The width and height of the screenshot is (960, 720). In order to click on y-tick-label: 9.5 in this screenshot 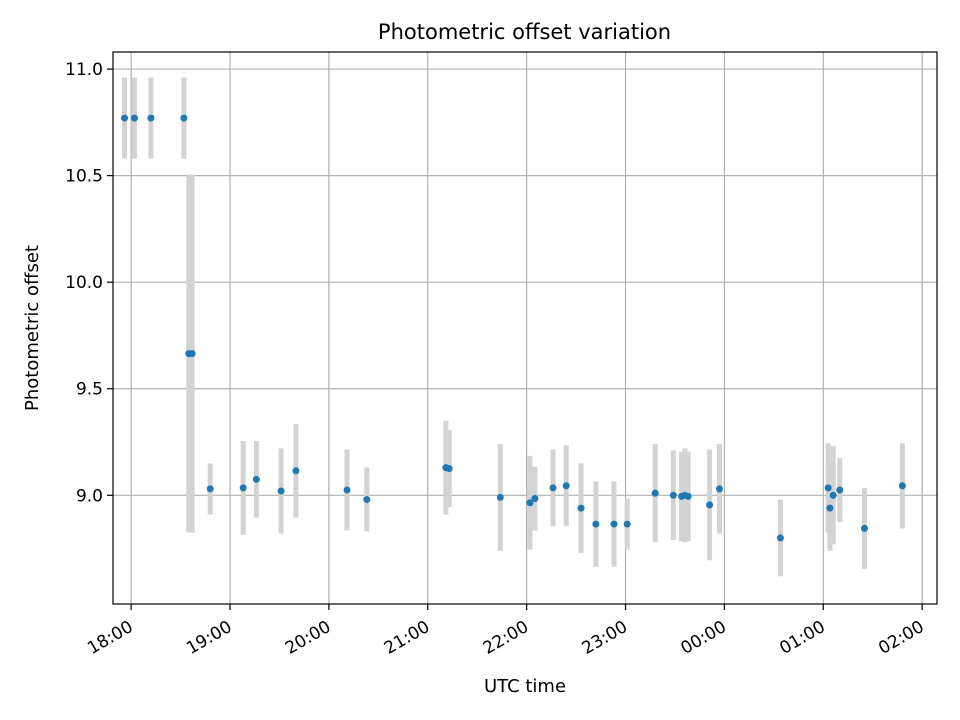, I will do `click(89, 390)`.